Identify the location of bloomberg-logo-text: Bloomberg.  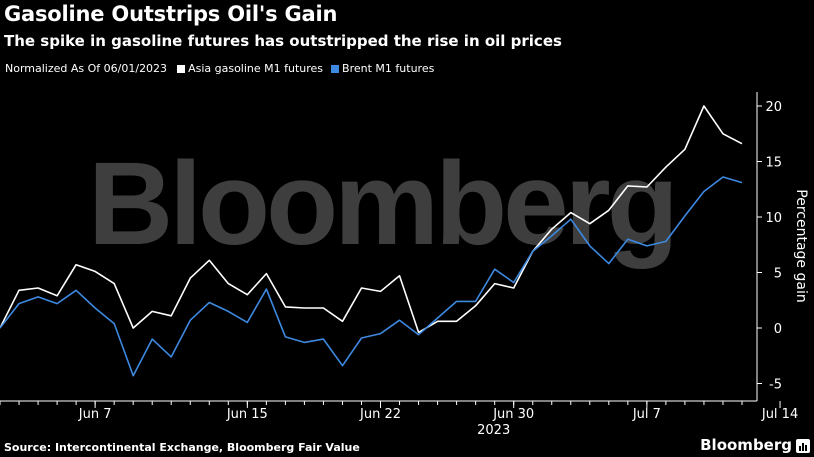
(746, 445).